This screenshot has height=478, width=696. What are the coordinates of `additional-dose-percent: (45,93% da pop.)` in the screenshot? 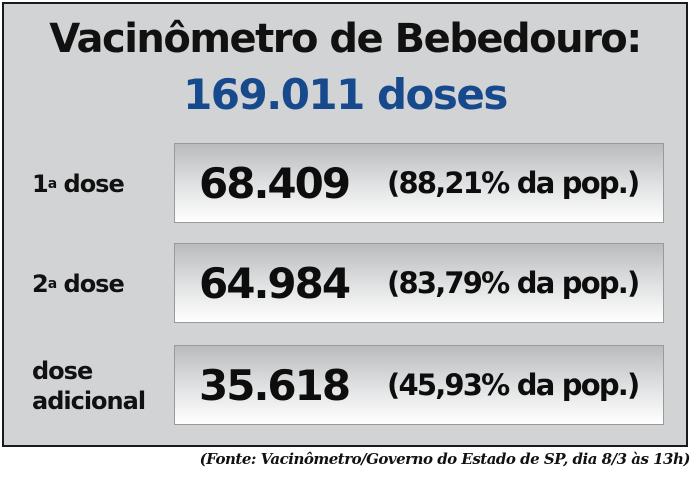 It's located at (513, 385).